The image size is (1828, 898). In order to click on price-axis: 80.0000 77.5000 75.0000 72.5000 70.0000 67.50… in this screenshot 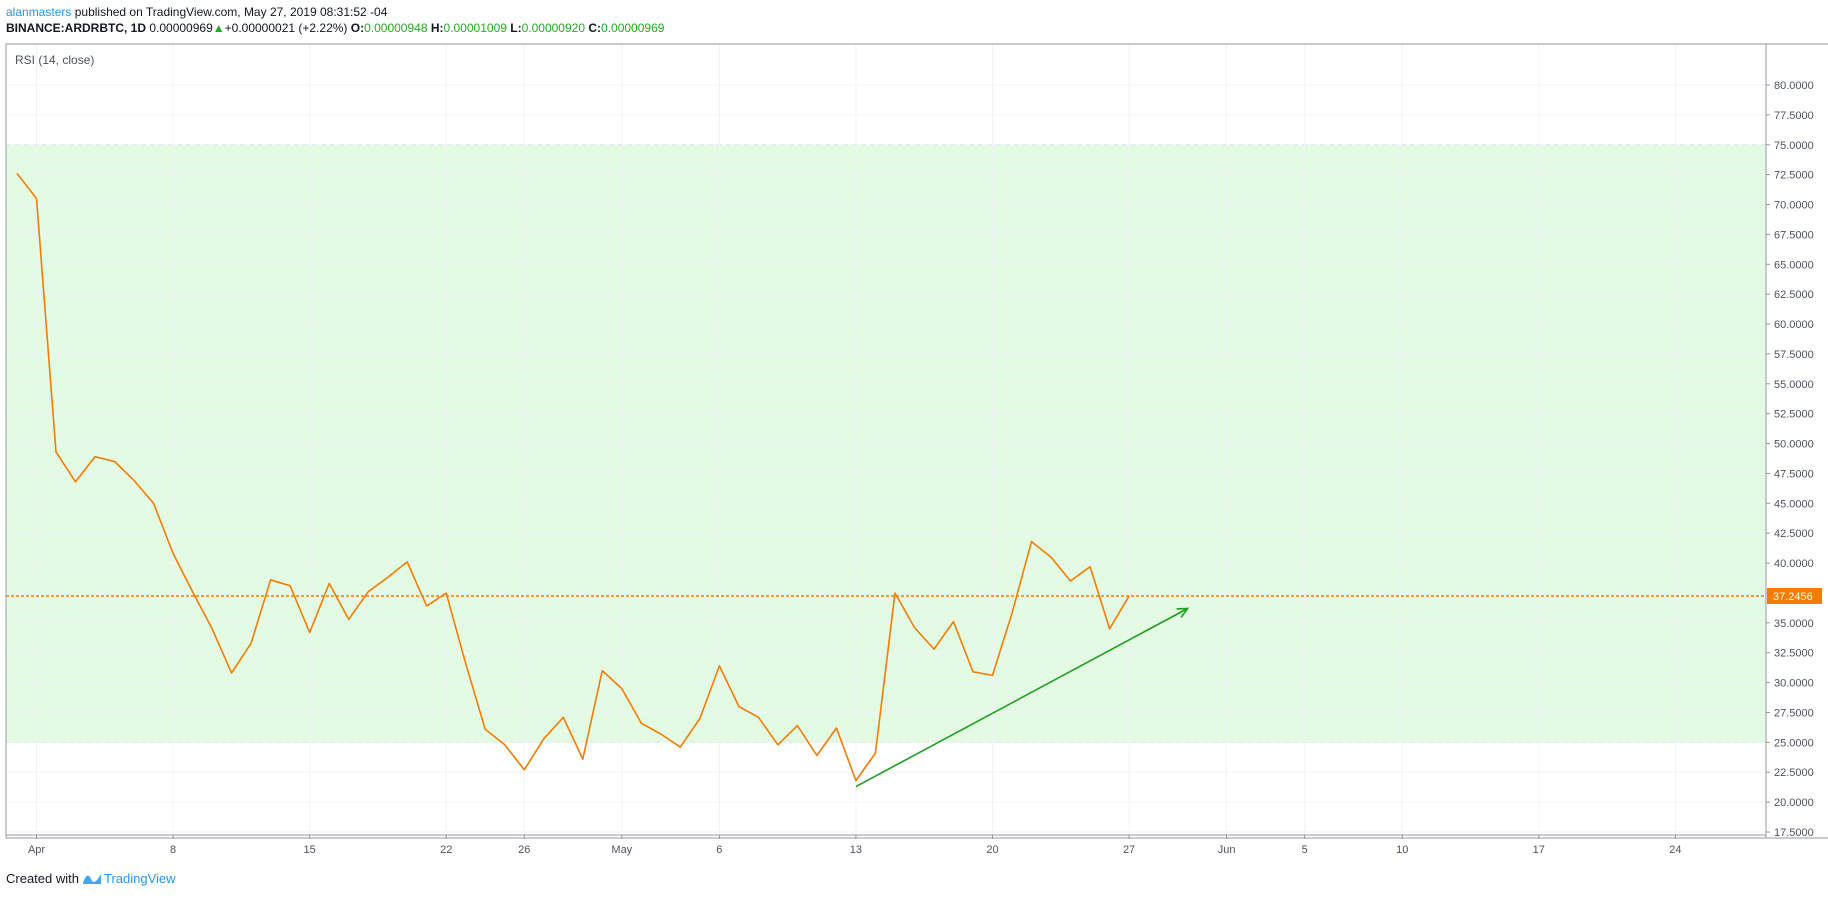, I will do `click(1794, 459)`.